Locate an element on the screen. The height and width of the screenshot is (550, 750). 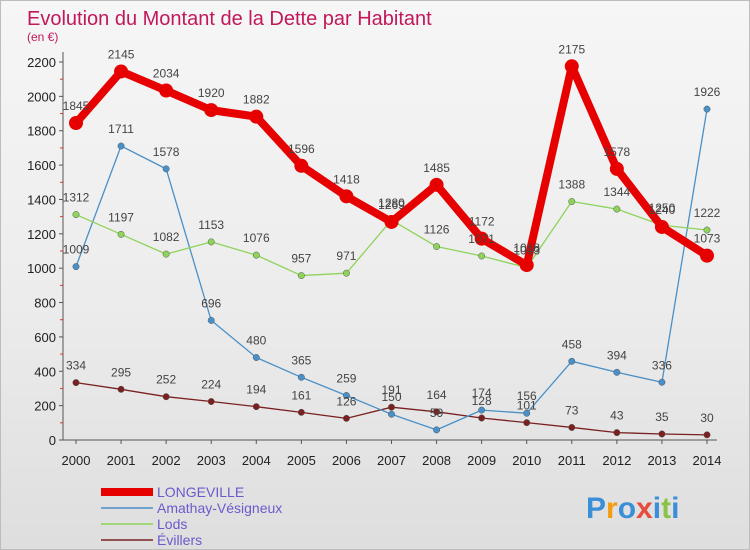
data-label: 30 is located at coordinates (707, 418).